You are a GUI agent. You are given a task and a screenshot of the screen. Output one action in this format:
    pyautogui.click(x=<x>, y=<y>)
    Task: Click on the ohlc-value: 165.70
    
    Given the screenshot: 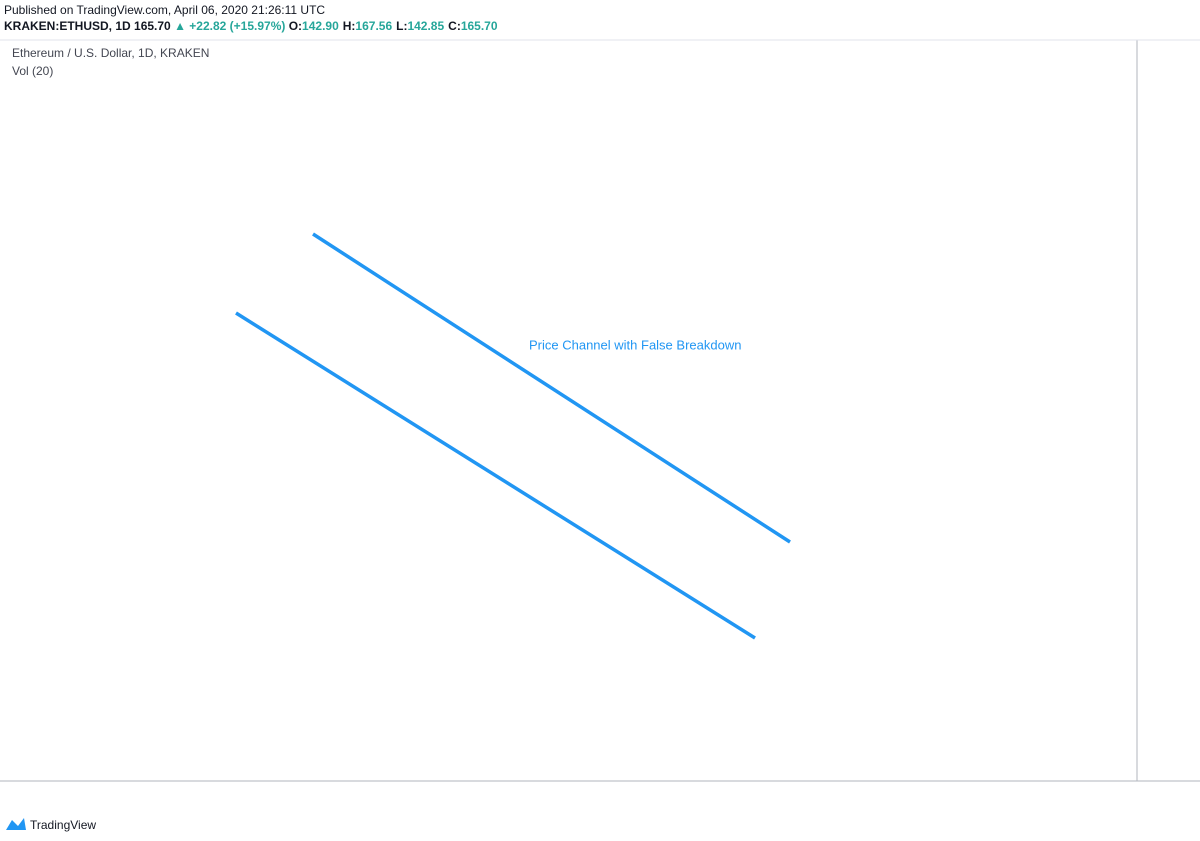 What is the action you would take?
    pyautogui.click(x=479, y=26)
    